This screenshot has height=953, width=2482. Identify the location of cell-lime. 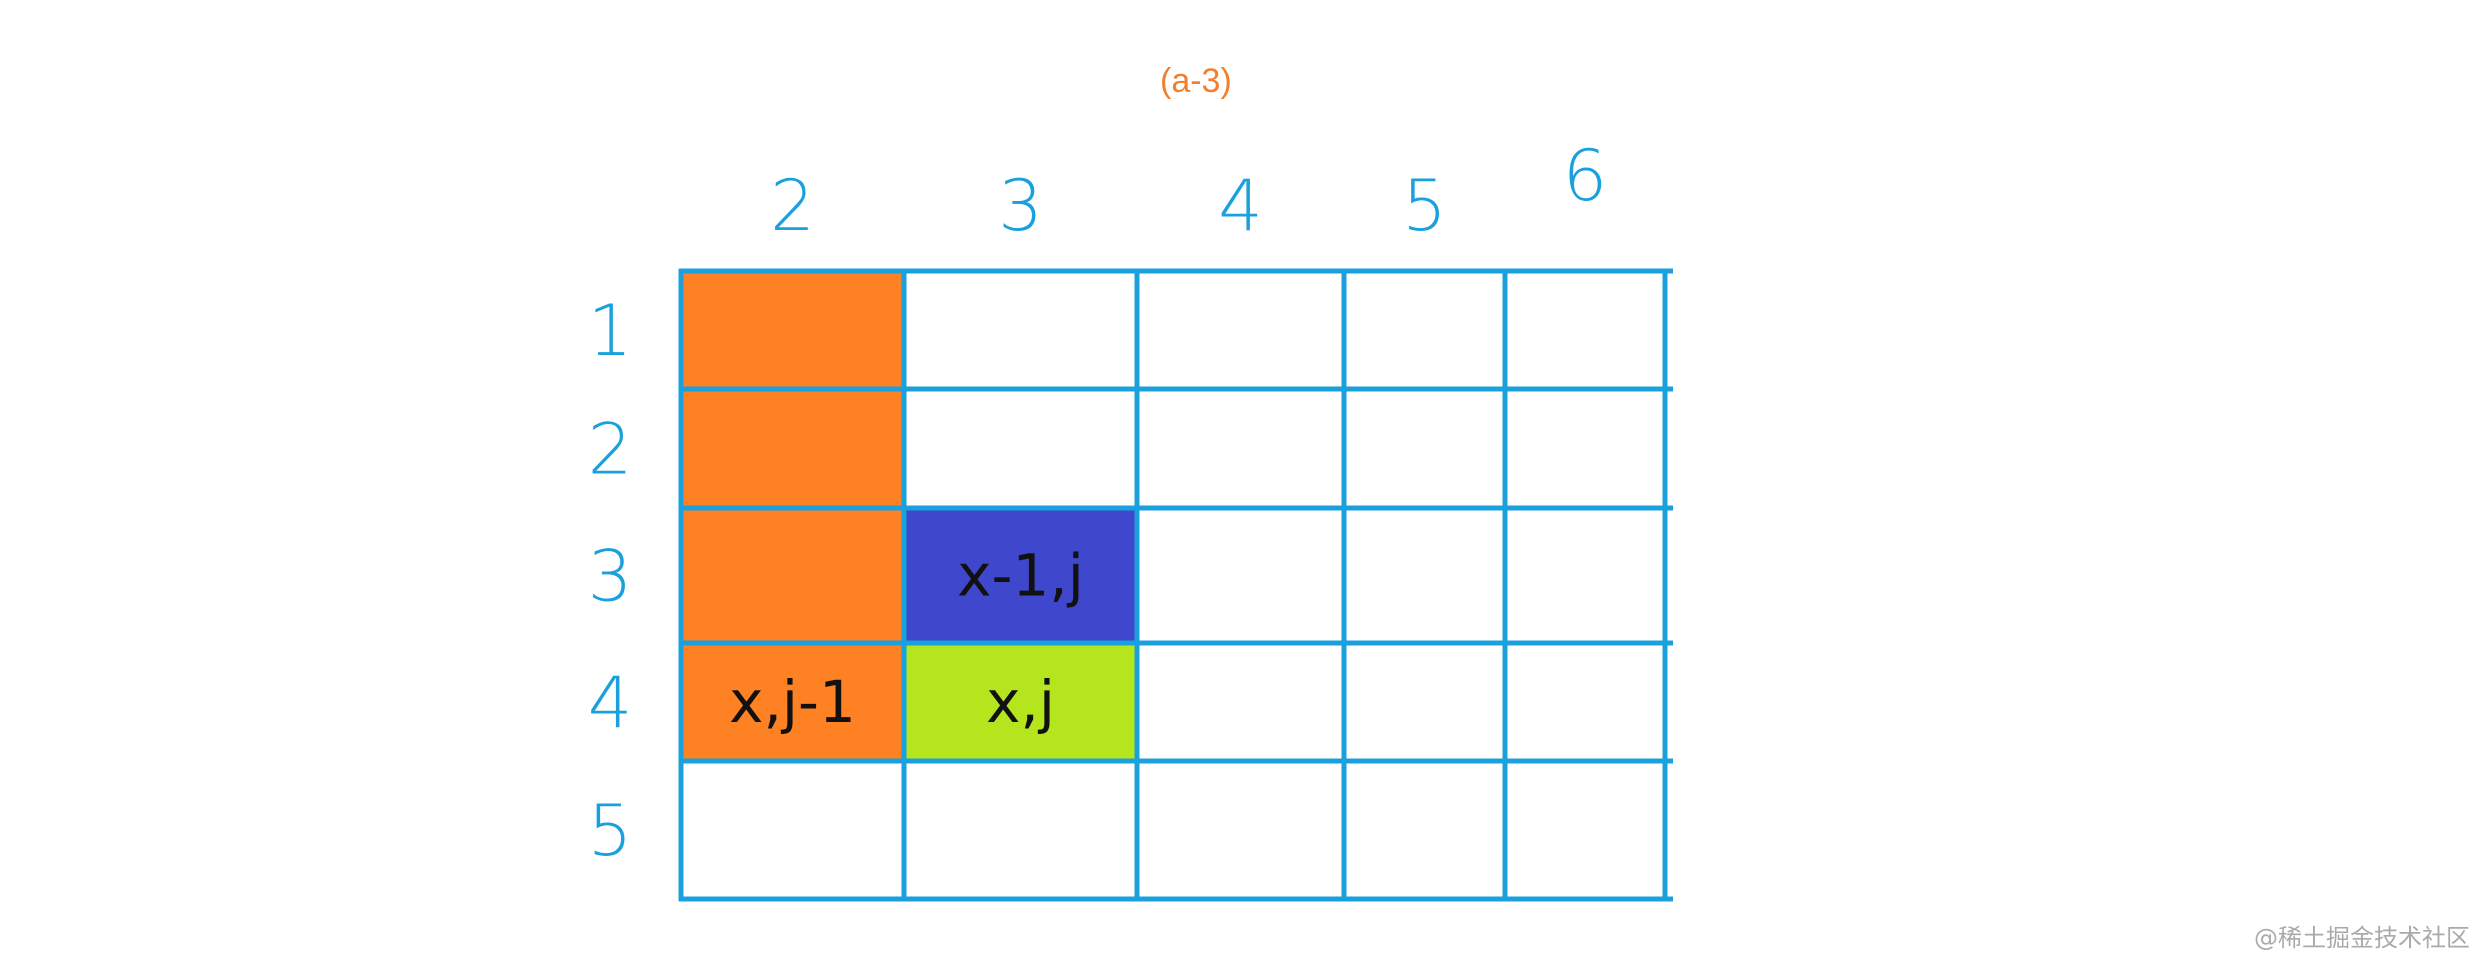
(1020, 702).